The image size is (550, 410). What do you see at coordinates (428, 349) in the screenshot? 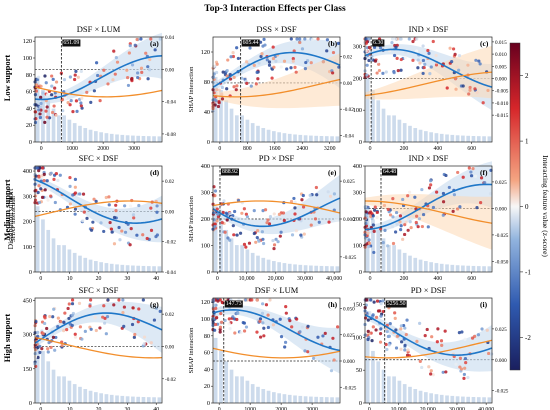
I see `interaction-line` at bounding box center [428, 349].